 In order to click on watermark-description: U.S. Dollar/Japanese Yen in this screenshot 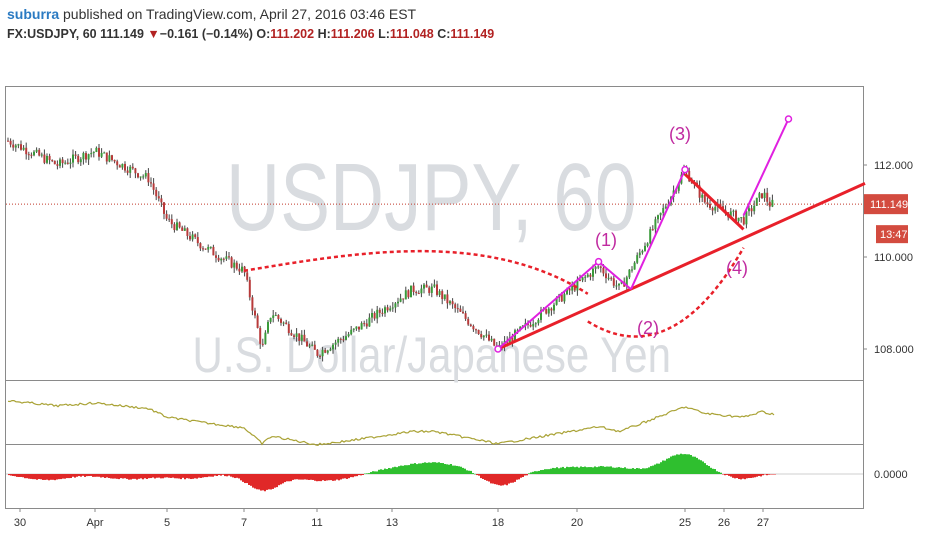, I will do `click(432, 355)`.